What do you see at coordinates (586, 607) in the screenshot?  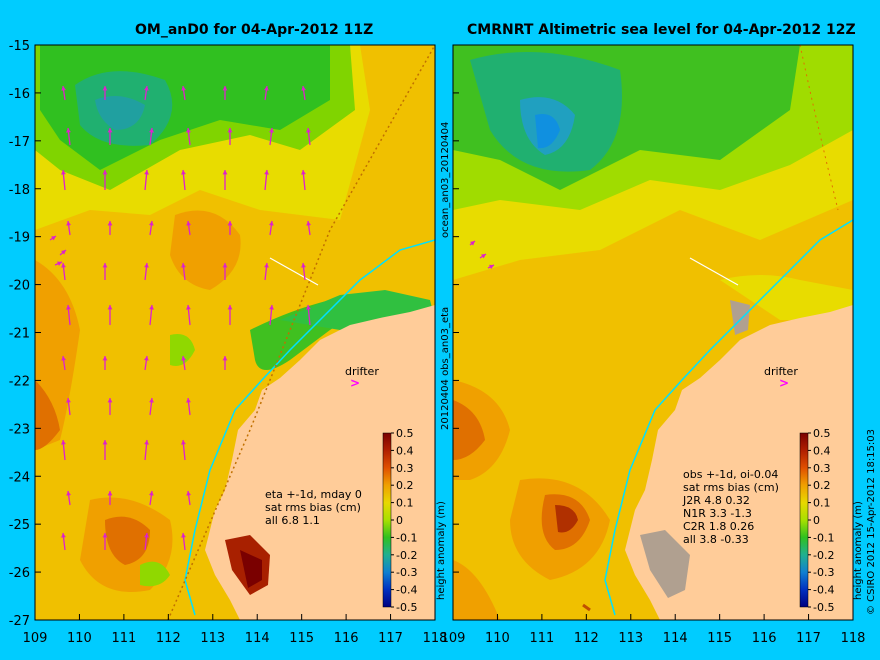 I see `right-track-mark` at bounding box center [586, 607].